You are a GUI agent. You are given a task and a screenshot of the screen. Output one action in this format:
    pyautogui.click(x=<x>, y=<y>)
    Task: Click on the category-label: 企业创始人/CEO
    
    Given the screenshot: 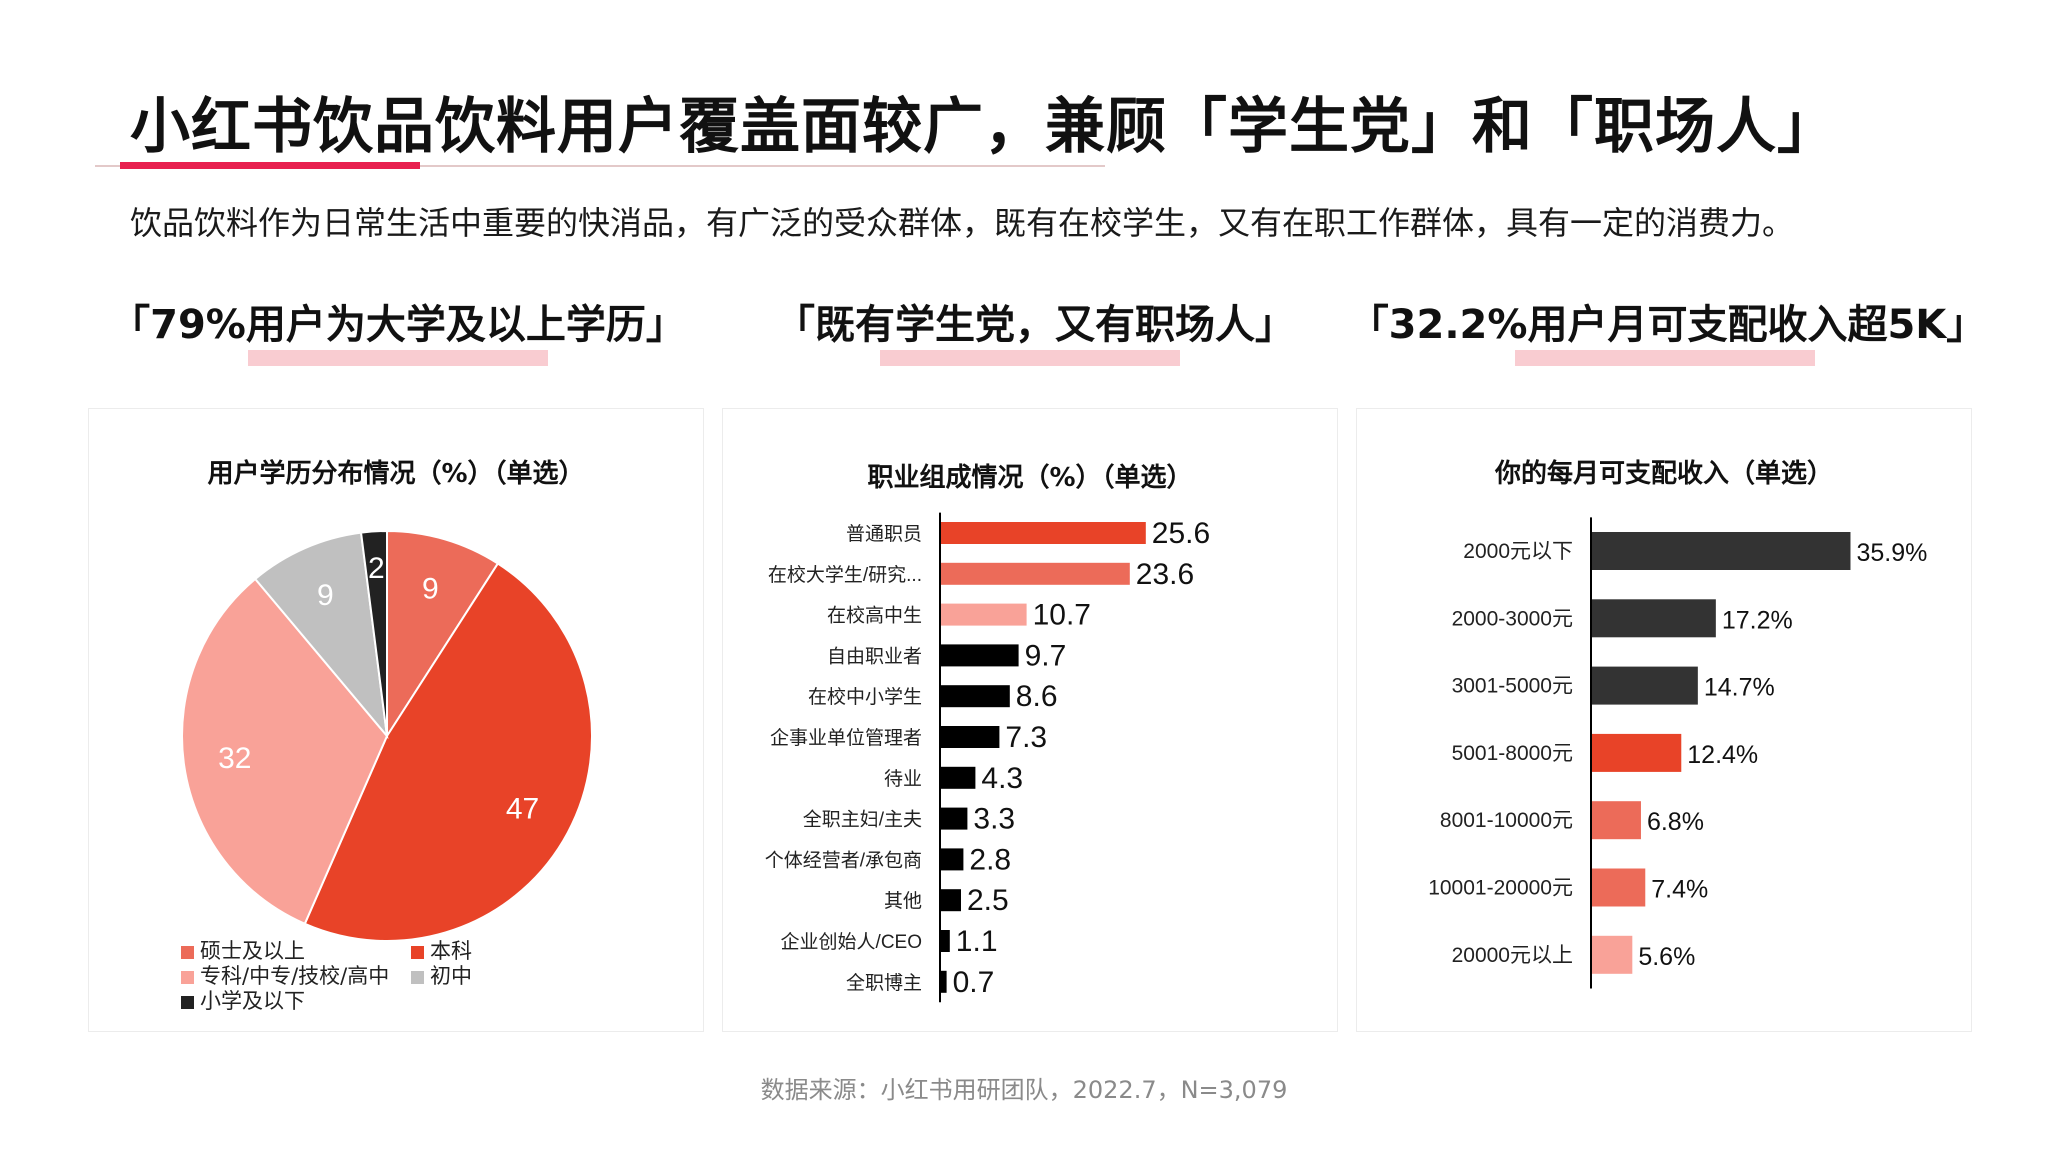 What is the action you would take?
    pyautogui.click(x=851, y=942)
    